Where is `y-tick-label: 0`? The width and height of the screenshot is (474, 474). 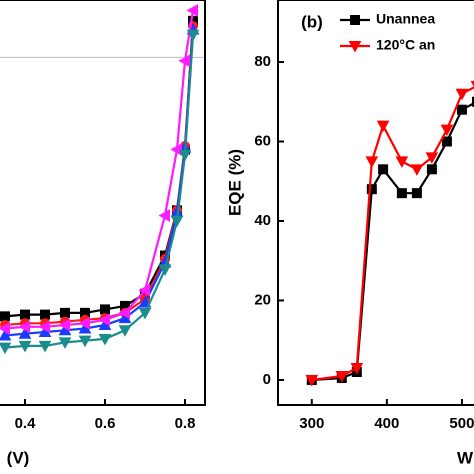
y-tick-label: 0 is located at coordinates (267, 379).